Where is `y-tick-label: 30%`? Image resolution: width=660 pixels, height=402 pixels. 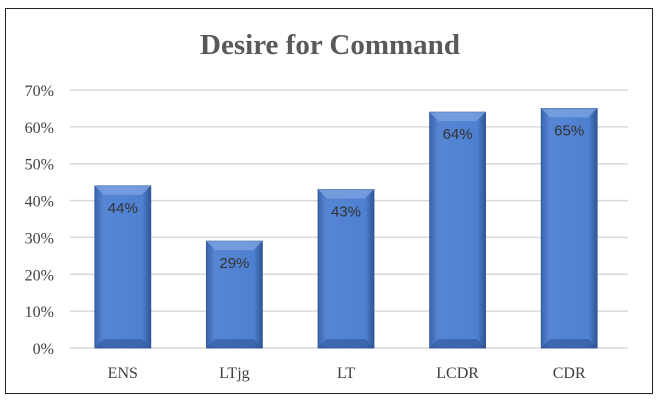 y-tick-label: 30% is located at coordinates (39, 238).